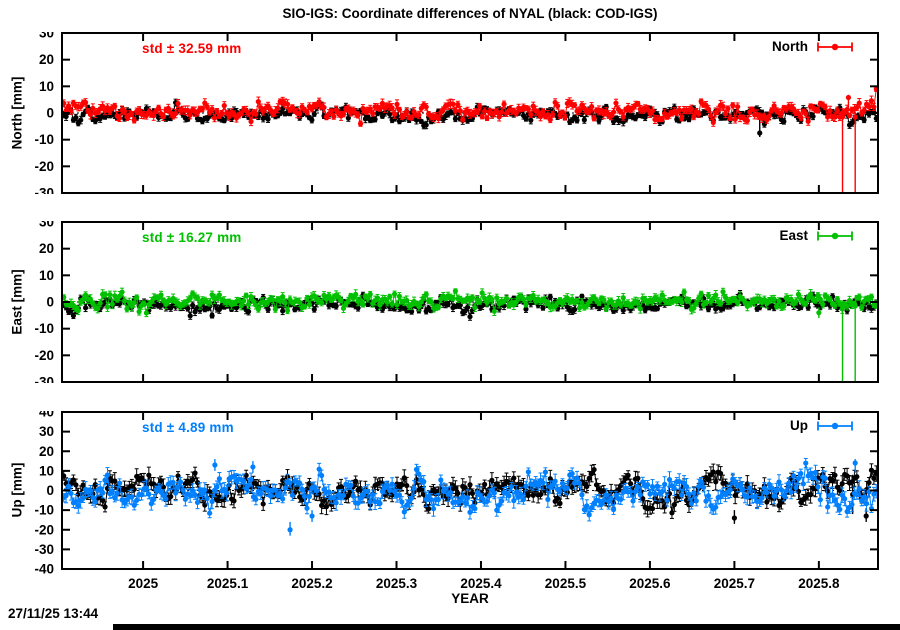  What do you see at coordinates (506, 627) in the screenshot?
I see `bottom-bar` at bounding box center [506, 627].